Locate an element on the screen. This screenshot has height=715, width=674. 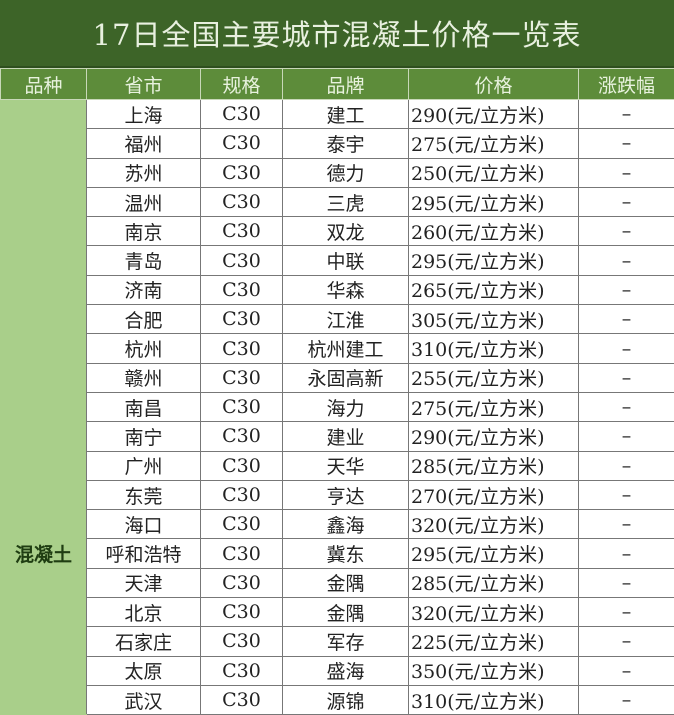
city-cell: 济南 is located at coordinates (144, 289).